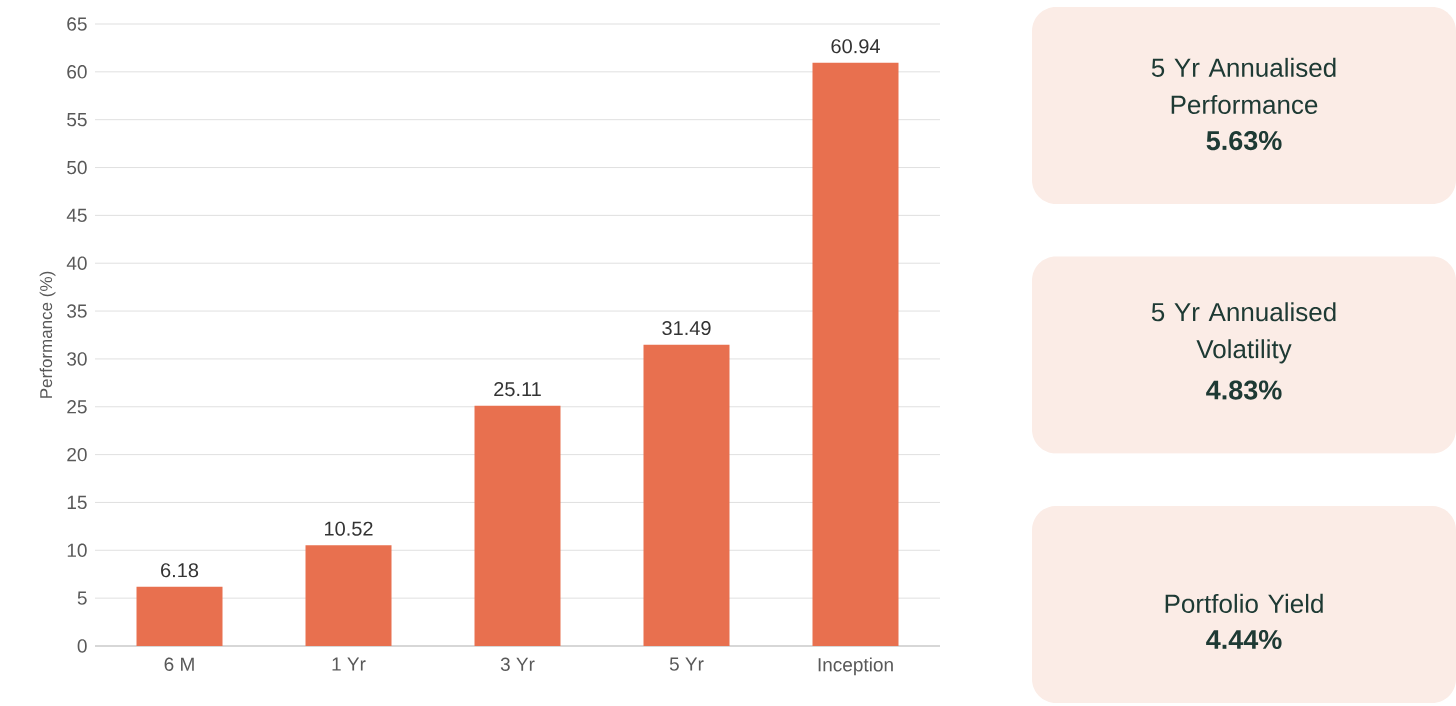  I want to click on data-label: 60.94, so click(855, 46).